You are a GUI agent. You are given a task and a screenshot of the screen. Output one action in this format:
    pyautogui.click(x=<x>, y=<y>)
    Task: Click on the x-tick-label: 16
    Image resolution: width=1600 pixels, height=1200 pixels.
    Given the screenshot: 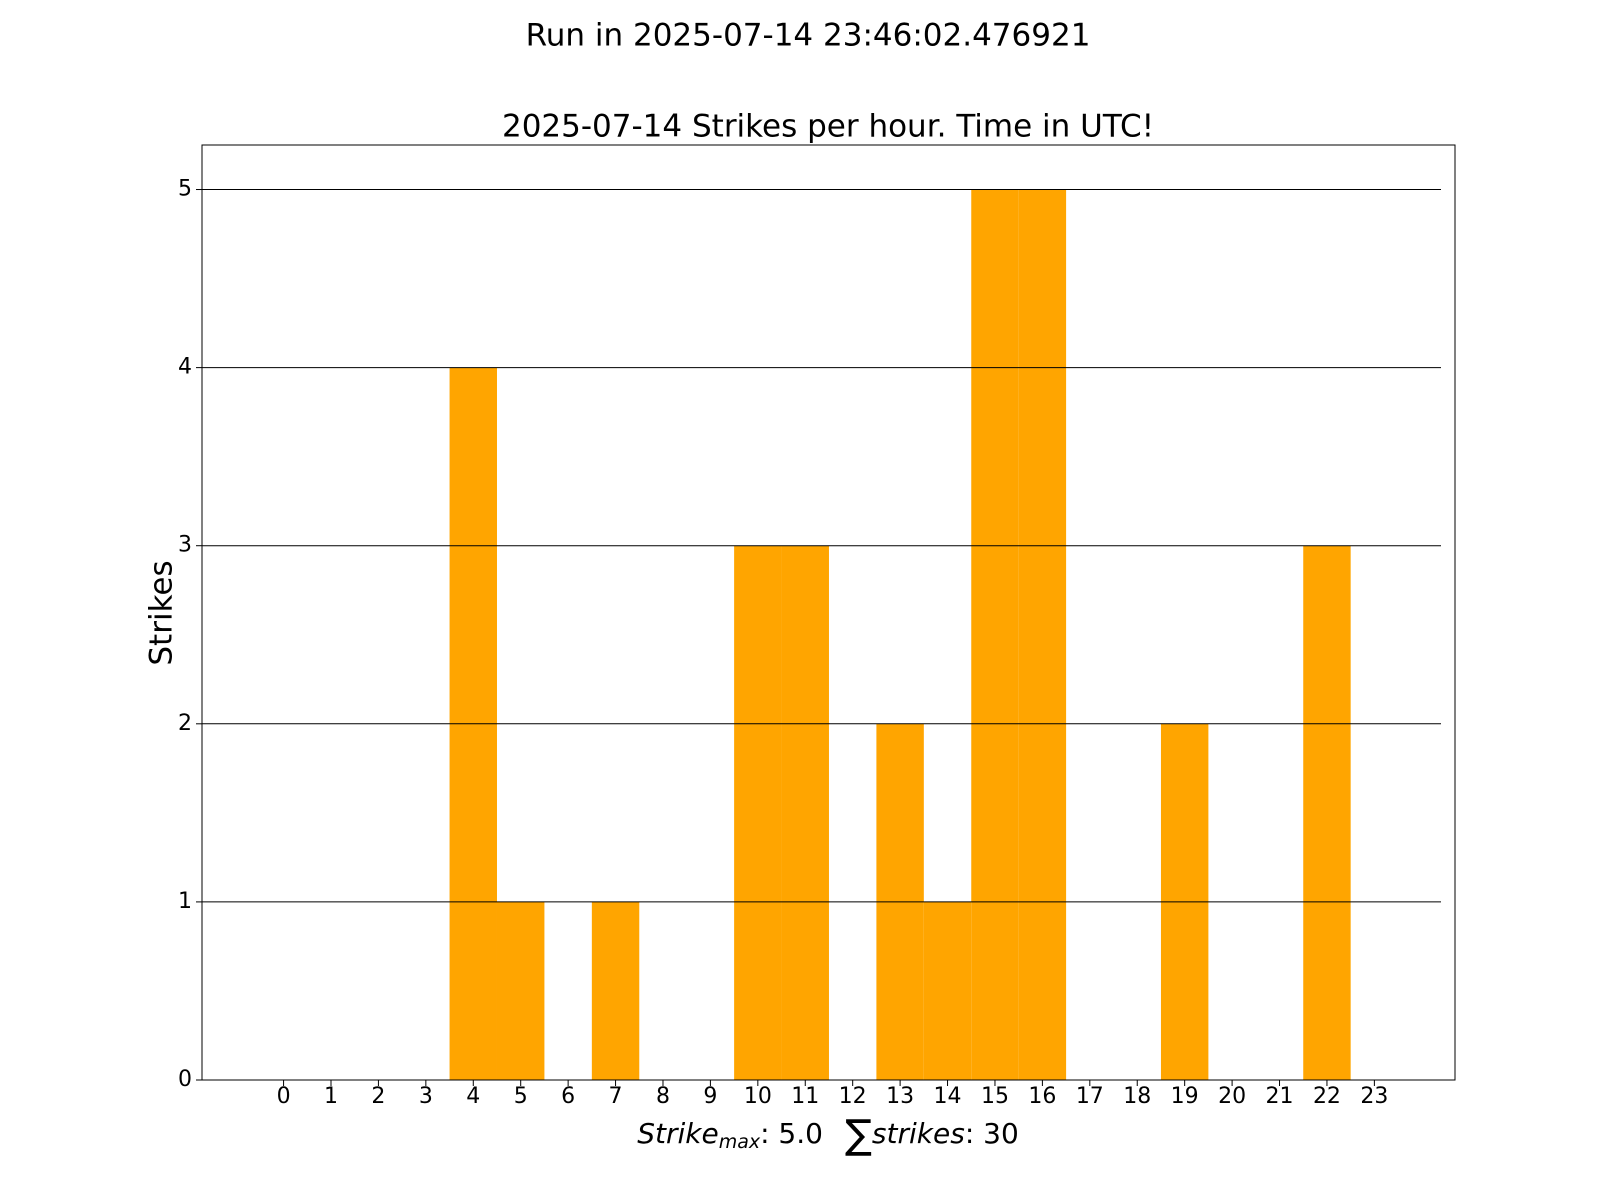 What is the action you would take?
    pyautogui.click(x=1042, y=1096)
    